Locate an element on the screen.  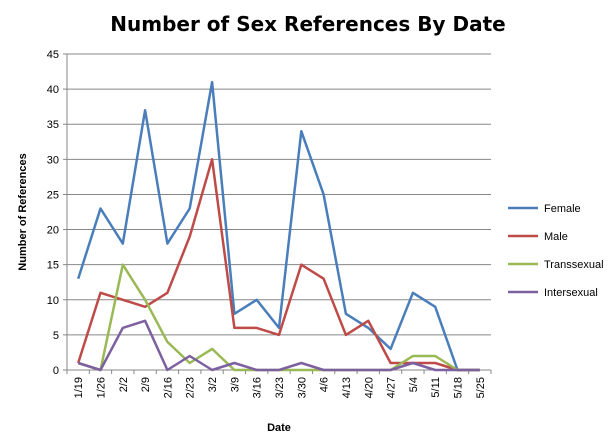
x-tick-label: 4/6 is located at coordinates (325, 384).